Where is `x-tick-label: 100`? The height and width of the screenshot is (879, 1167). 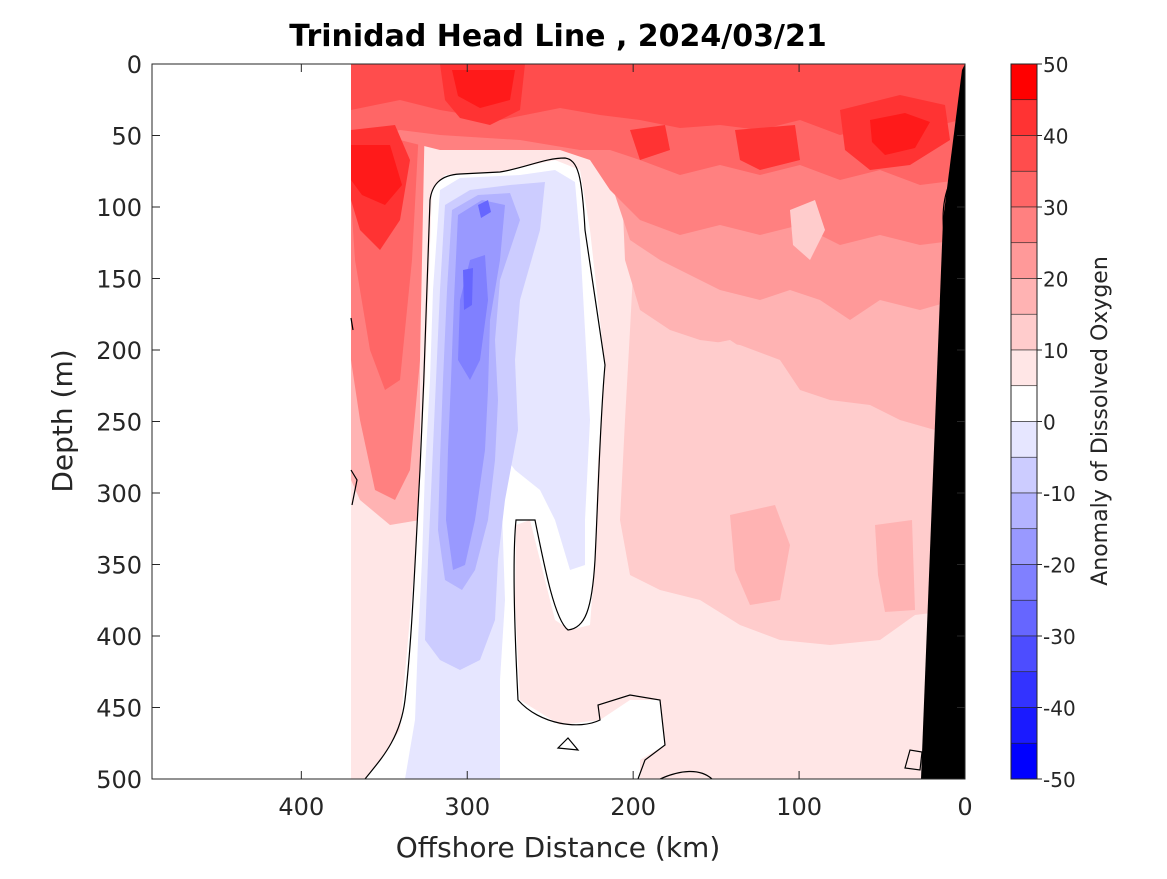 x-tick-label: 100 is located at coordinates (799, 807).